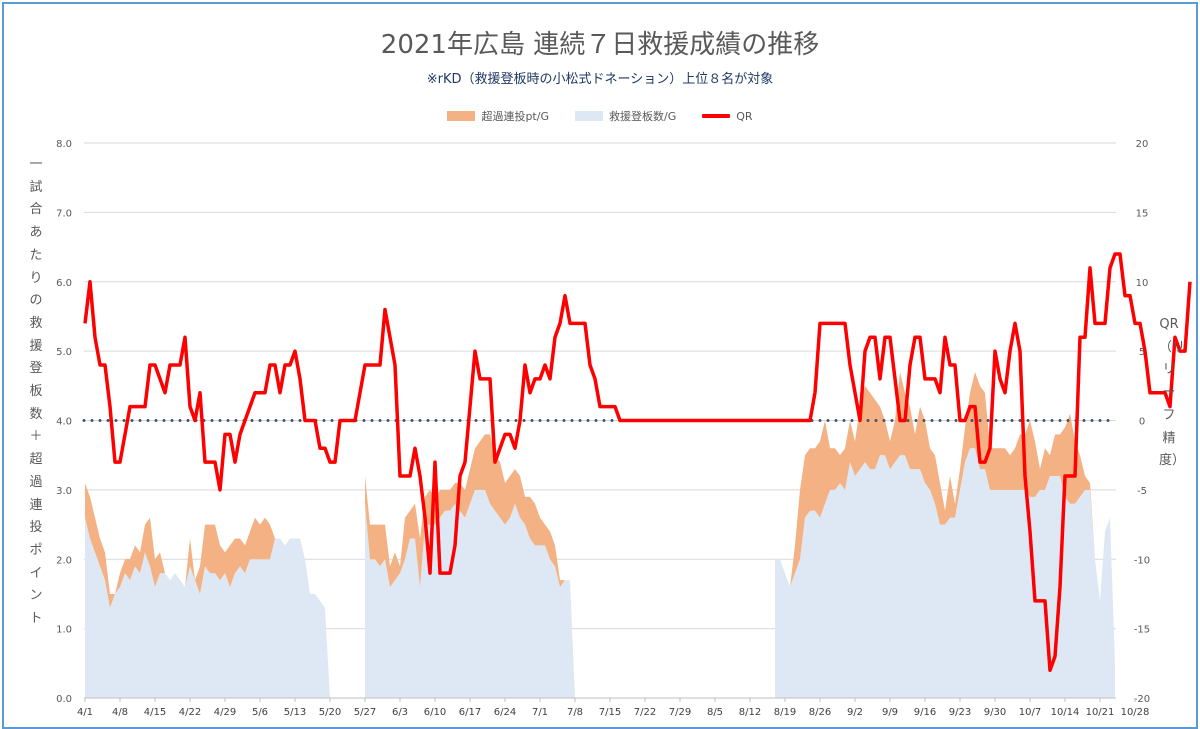 Image resolution: width=1200 pixels, height=729 pixels. I want to click on x-tick-label: 8/12, so click(750, 712).